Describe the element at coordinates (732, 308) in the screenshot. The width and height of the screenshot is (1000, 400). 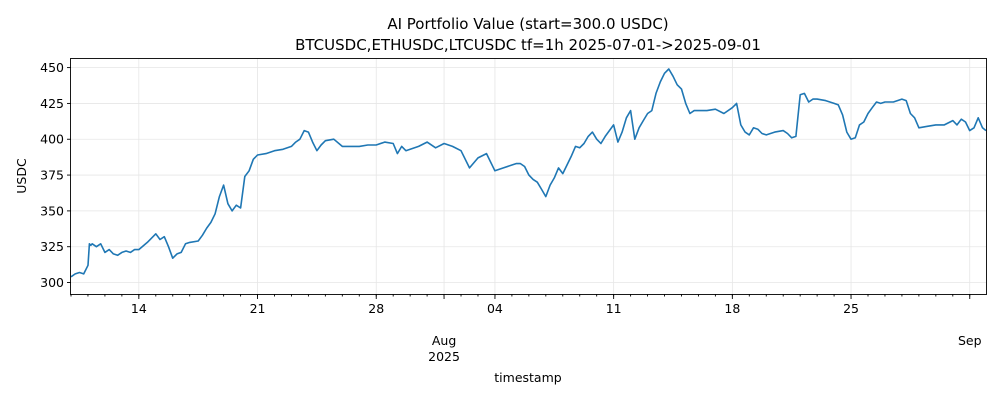
I see `x-tick-label: 18` at that location.